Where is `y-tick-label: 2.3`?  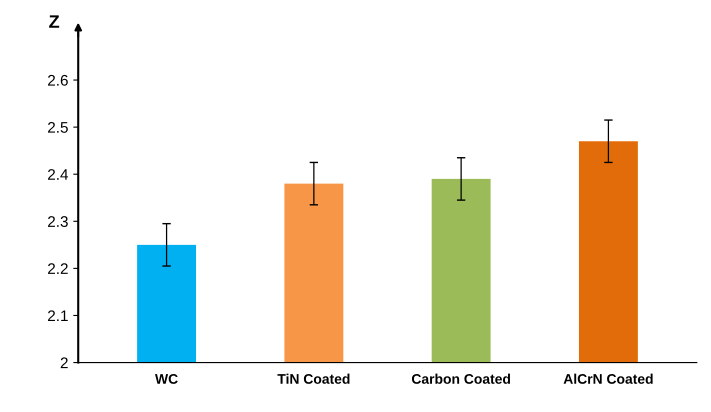
y-tick-label: 2.3 is located at coordinates (58, 221).